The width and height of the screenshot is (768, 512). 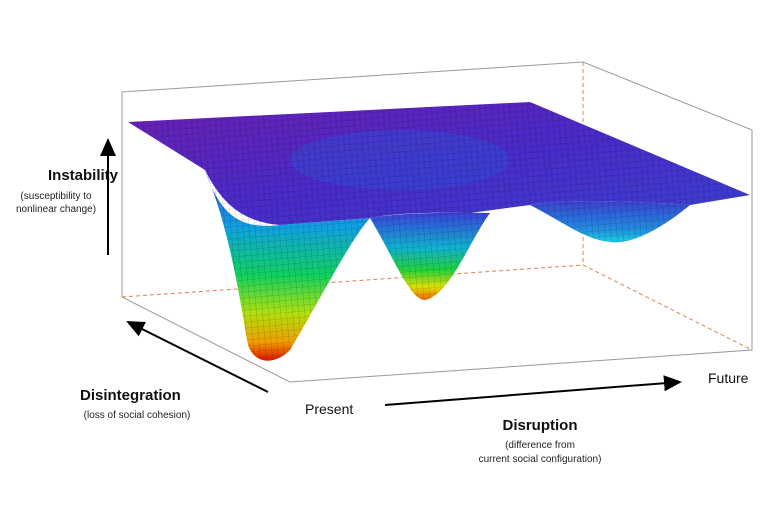 I want to click on depth-subtitle: (loss of social cohesion), so click(x=137, y=415).